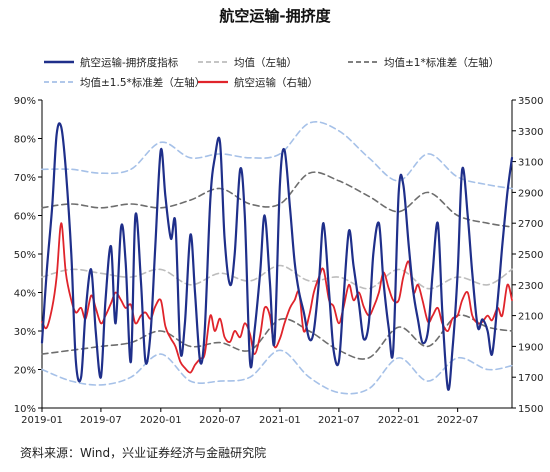 This screenshot has width=550, height=472. What do you see at coordinates (530, 193) in the screenshot?
I see `y-right-tick-label: 2900` at bounding box center [530, 193].